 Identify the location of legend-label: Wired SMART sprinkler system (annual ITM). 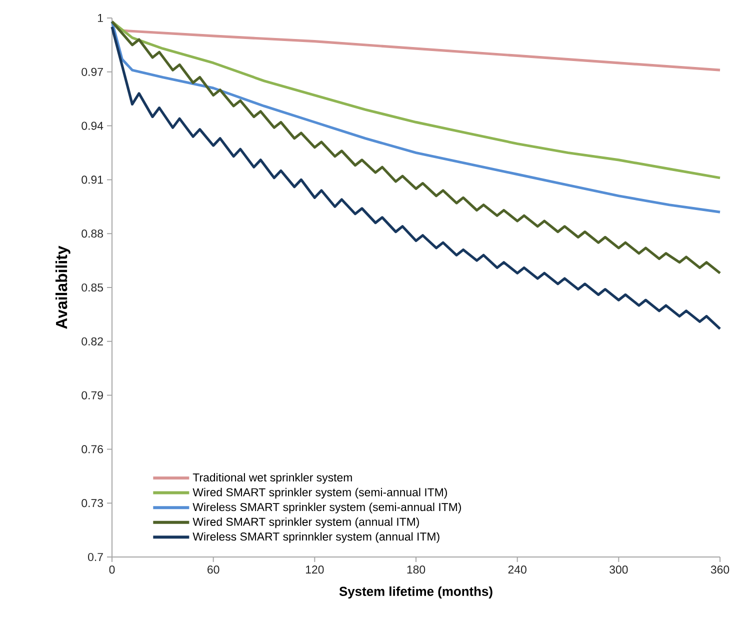
(305, 522).